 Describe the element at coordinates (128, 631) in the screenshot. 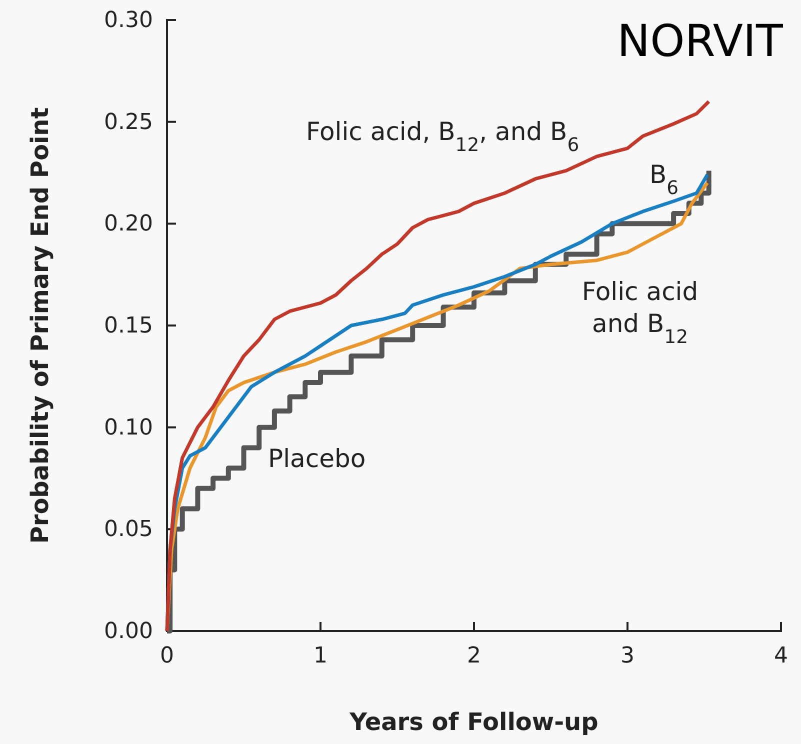

I see `y-tick-label: 0.00` at that location.